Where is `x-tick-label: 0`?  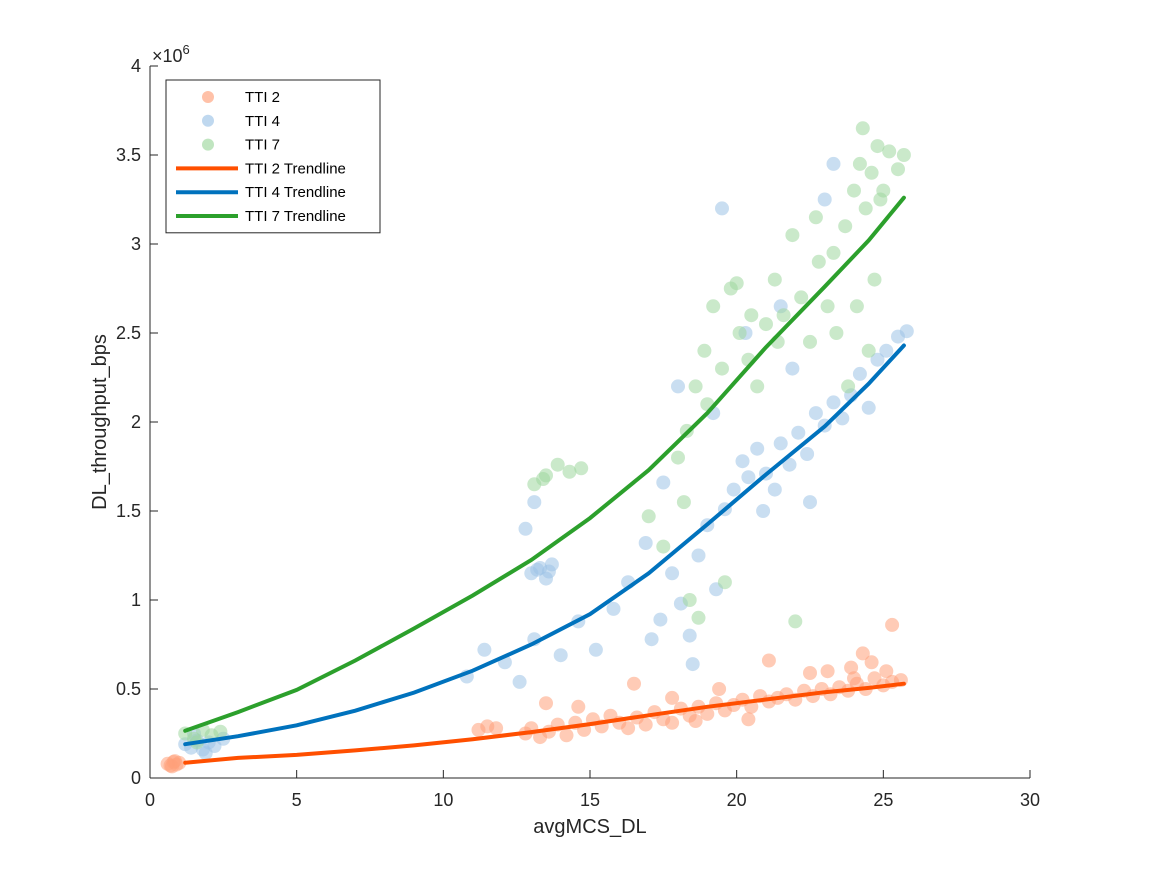 x-tick-label: 0 is located at coordinates (150, 800).